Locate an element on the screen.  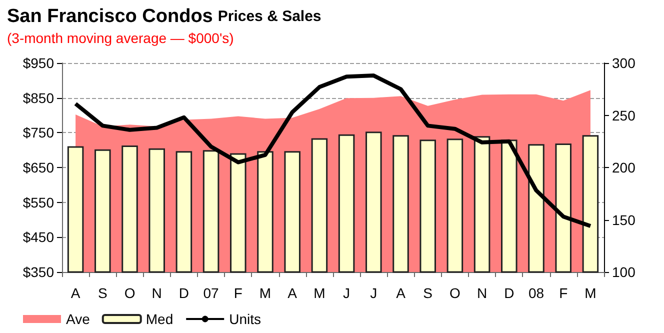
y-tick-label: $850 is located at coordinates (38, 98).